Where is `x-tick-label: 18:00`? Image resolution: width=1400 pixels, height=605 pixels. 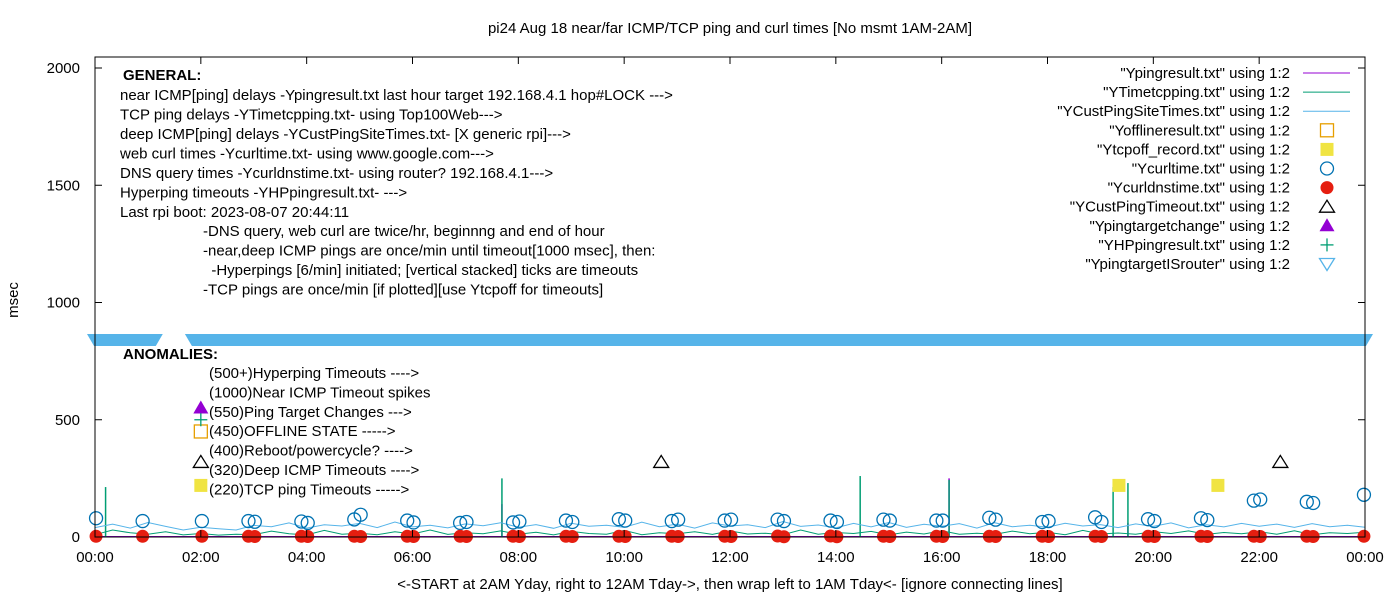 x-tick-label: 18:00 is located at coordinates (1048, 557).